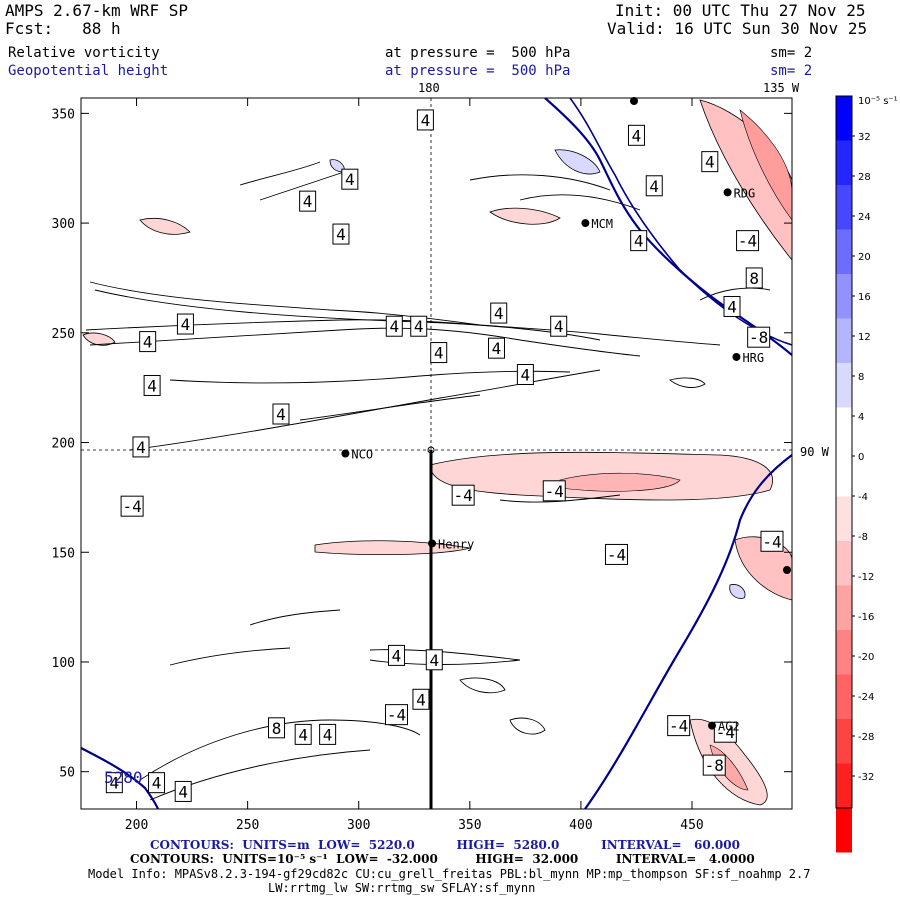  What do you see at coordinates (63, 663) in the screenshot?
I see `y-tick-label: 100` at bounding box center [63, 663].